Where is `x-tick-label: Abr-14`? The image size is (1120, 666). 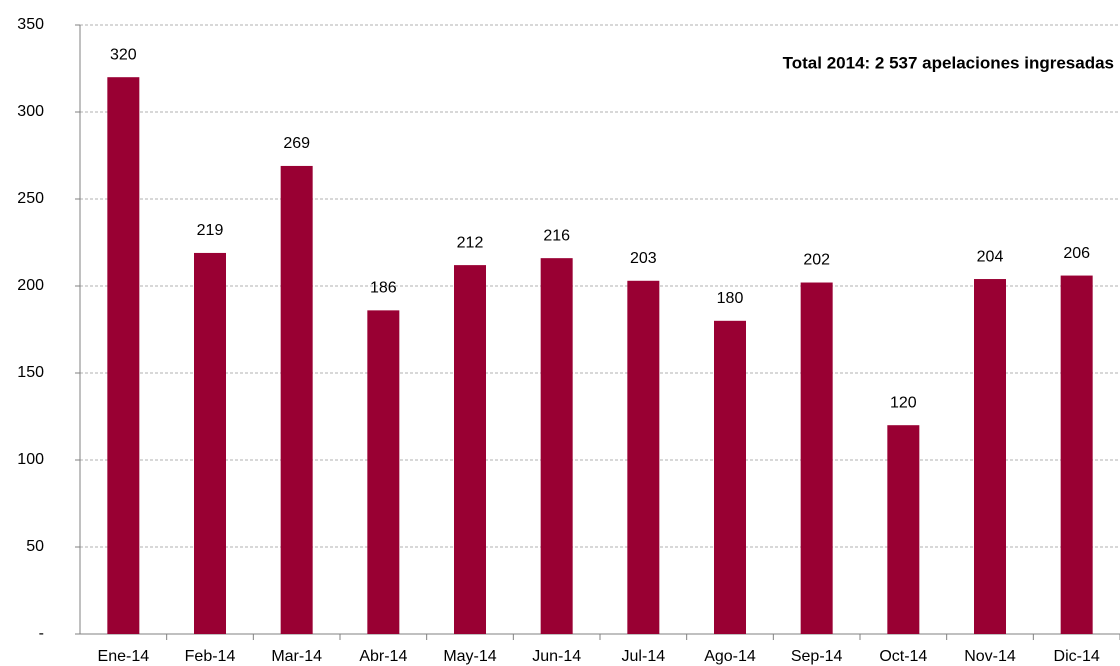 x-tick-label: Abr-14 is located at coordinates (383, 656).